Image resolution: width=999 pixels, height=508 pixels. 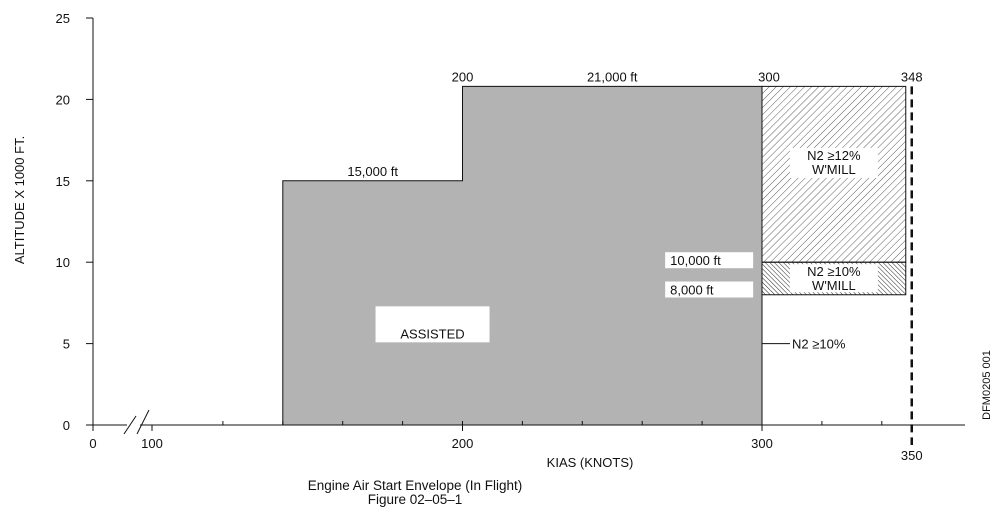 I want to click on chart-figure-number: Figure 02–05–1, so click(x=415, y=499).